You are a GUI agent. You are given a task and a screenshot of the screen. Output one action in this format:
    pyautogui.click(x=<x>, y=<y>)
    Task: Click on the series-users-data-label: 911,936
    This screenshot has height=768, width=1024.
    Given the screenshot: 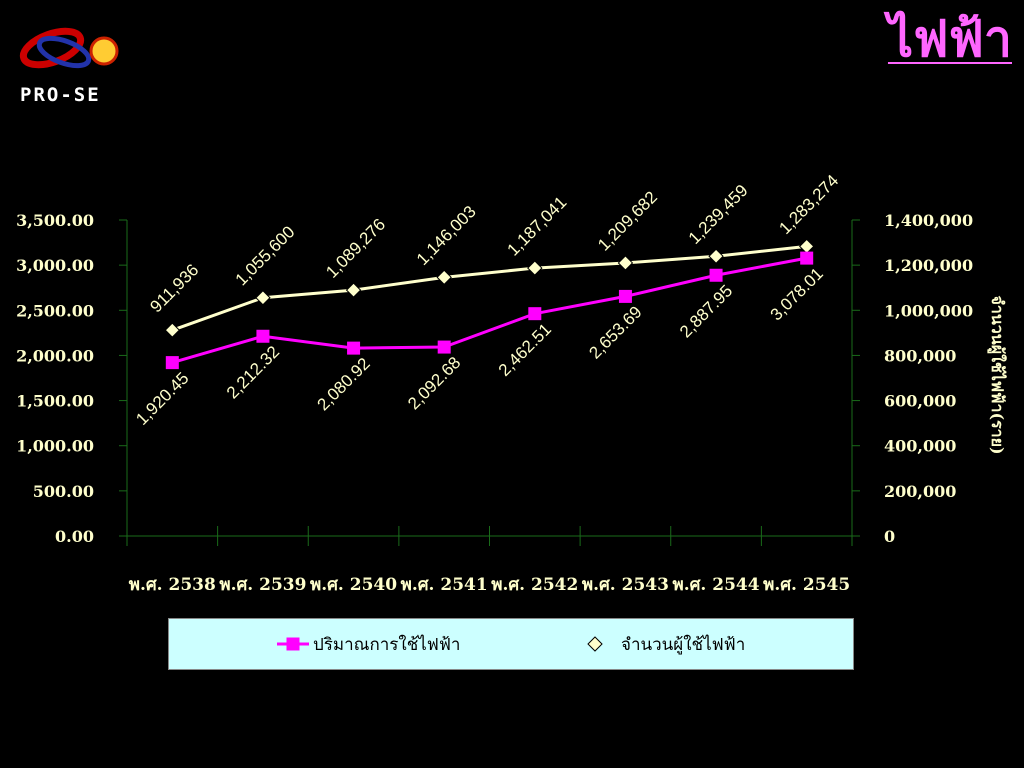 What is the action you would take?
    pyautogui.click(x=174, y=288)
    